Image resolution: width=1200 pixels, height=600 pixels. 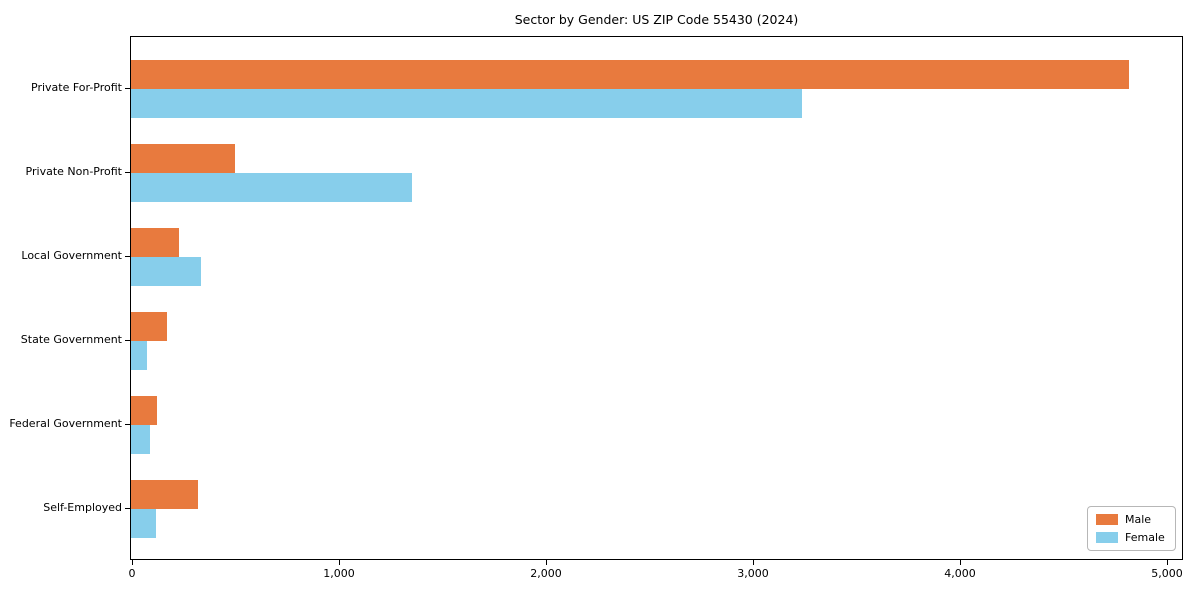 I want to click on legend-label-female: Female, so click(x=1145, y=537).